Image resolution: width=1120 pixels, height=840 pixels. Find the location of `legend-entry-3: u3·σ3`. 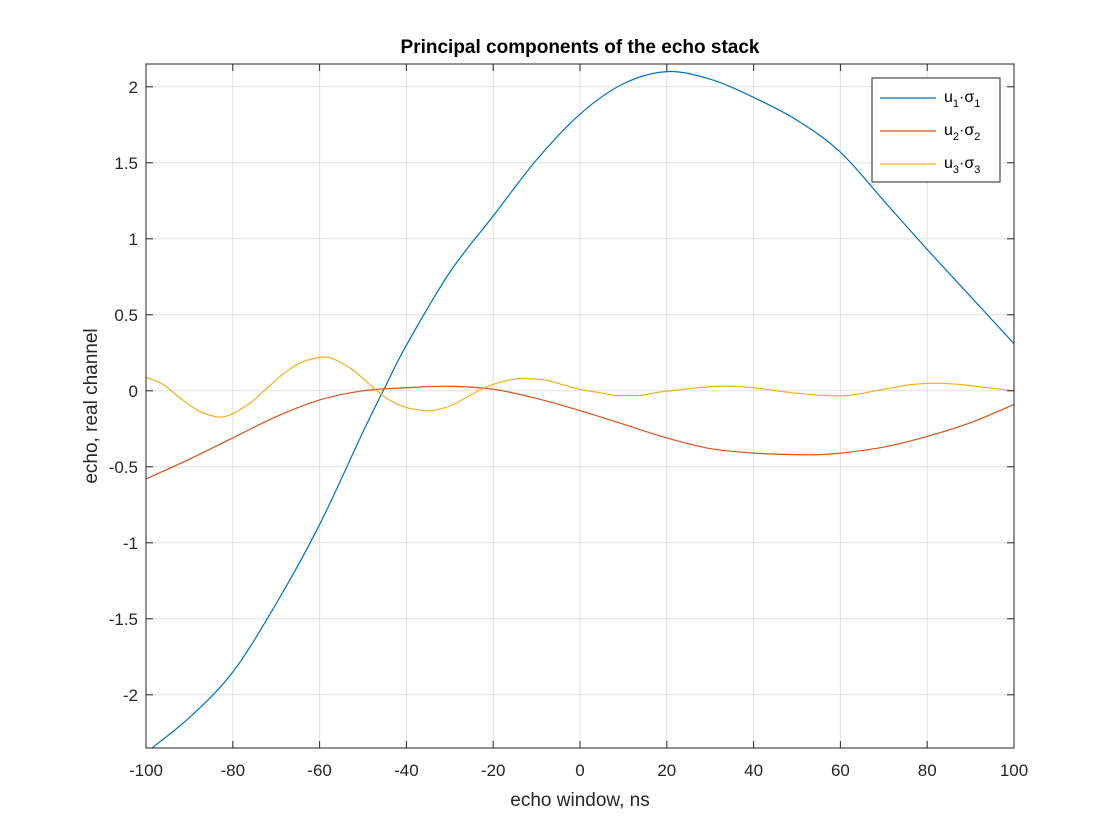

legend-entry-3: u3·σ3 is located at coordinates (962, 165).